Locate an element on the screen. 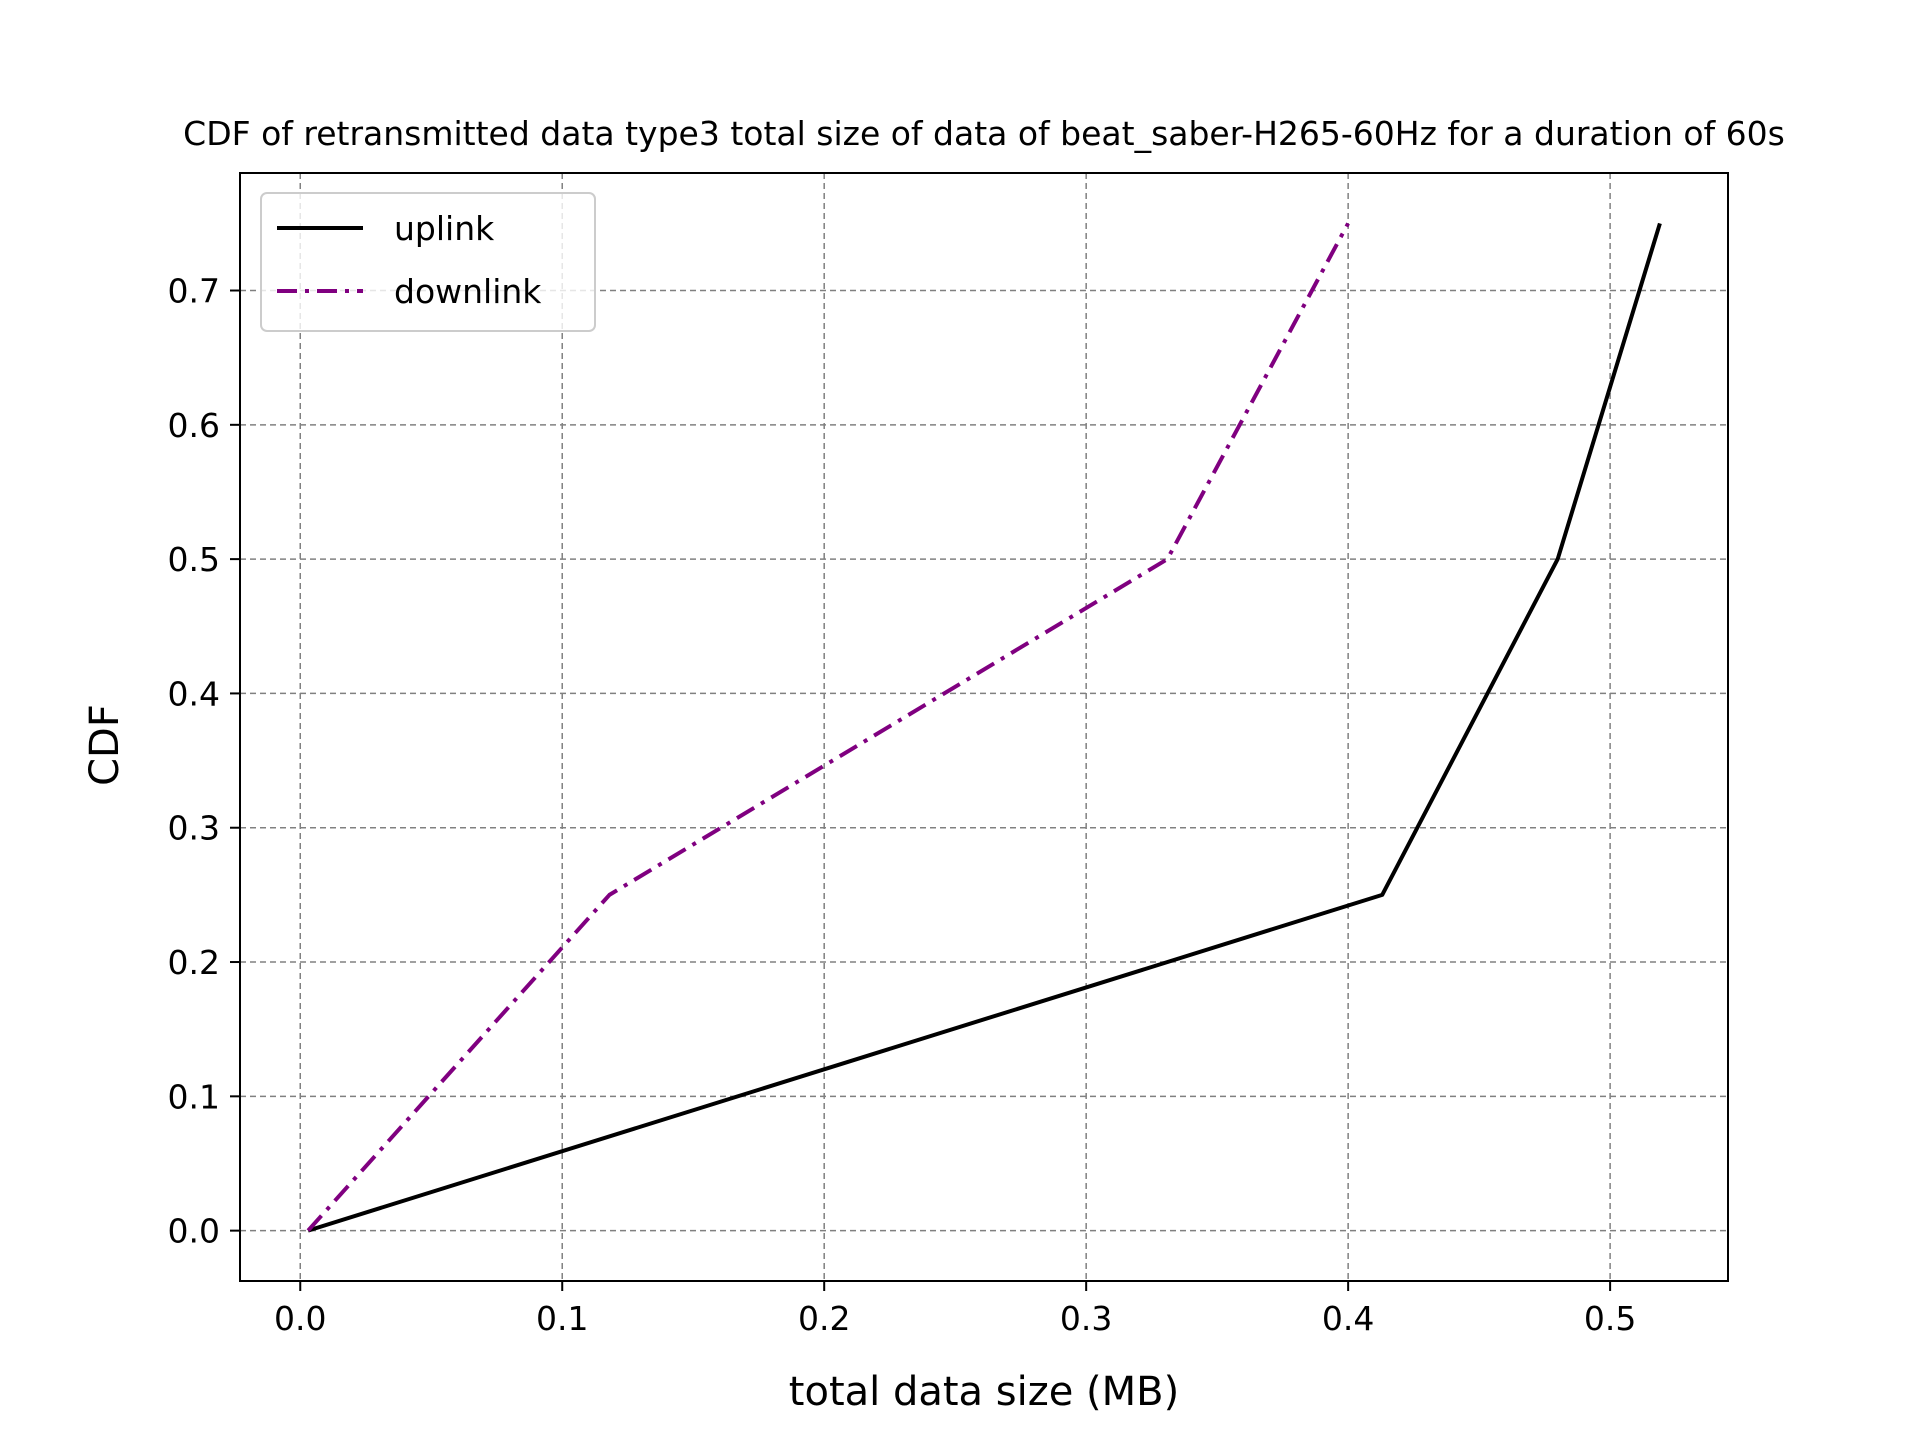 The image size is (1920, 1444). legend-label-uplink: uplink is located at coordinates (444, 228).